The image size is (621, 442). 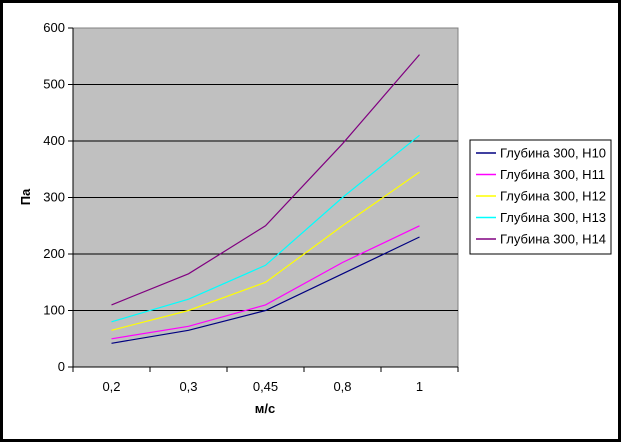 I want to click on legend-label-5: Глубина 300, Н14, so click(x=553, y=239).